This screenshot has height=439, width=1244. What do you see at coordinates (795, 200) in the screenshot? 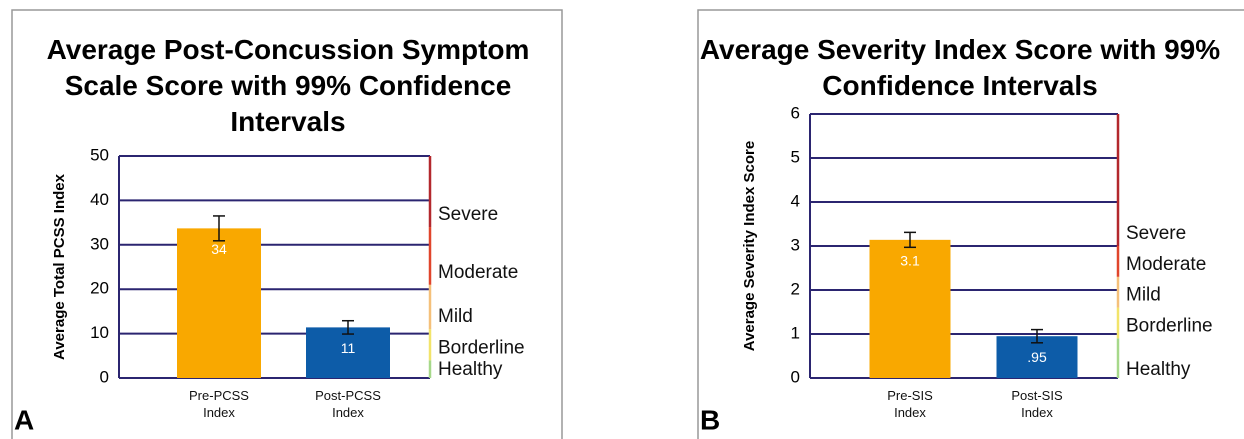
I see `y-tick-label: 4` at bounding box center [795, 200].